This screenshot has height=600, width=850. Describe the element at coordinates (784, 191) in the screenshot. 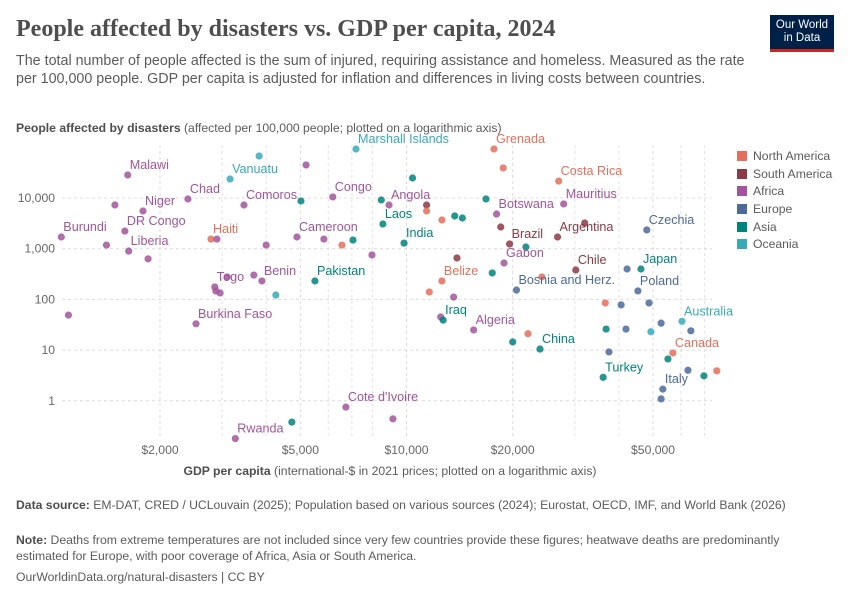

I see `legend-item: Africa` at that location.